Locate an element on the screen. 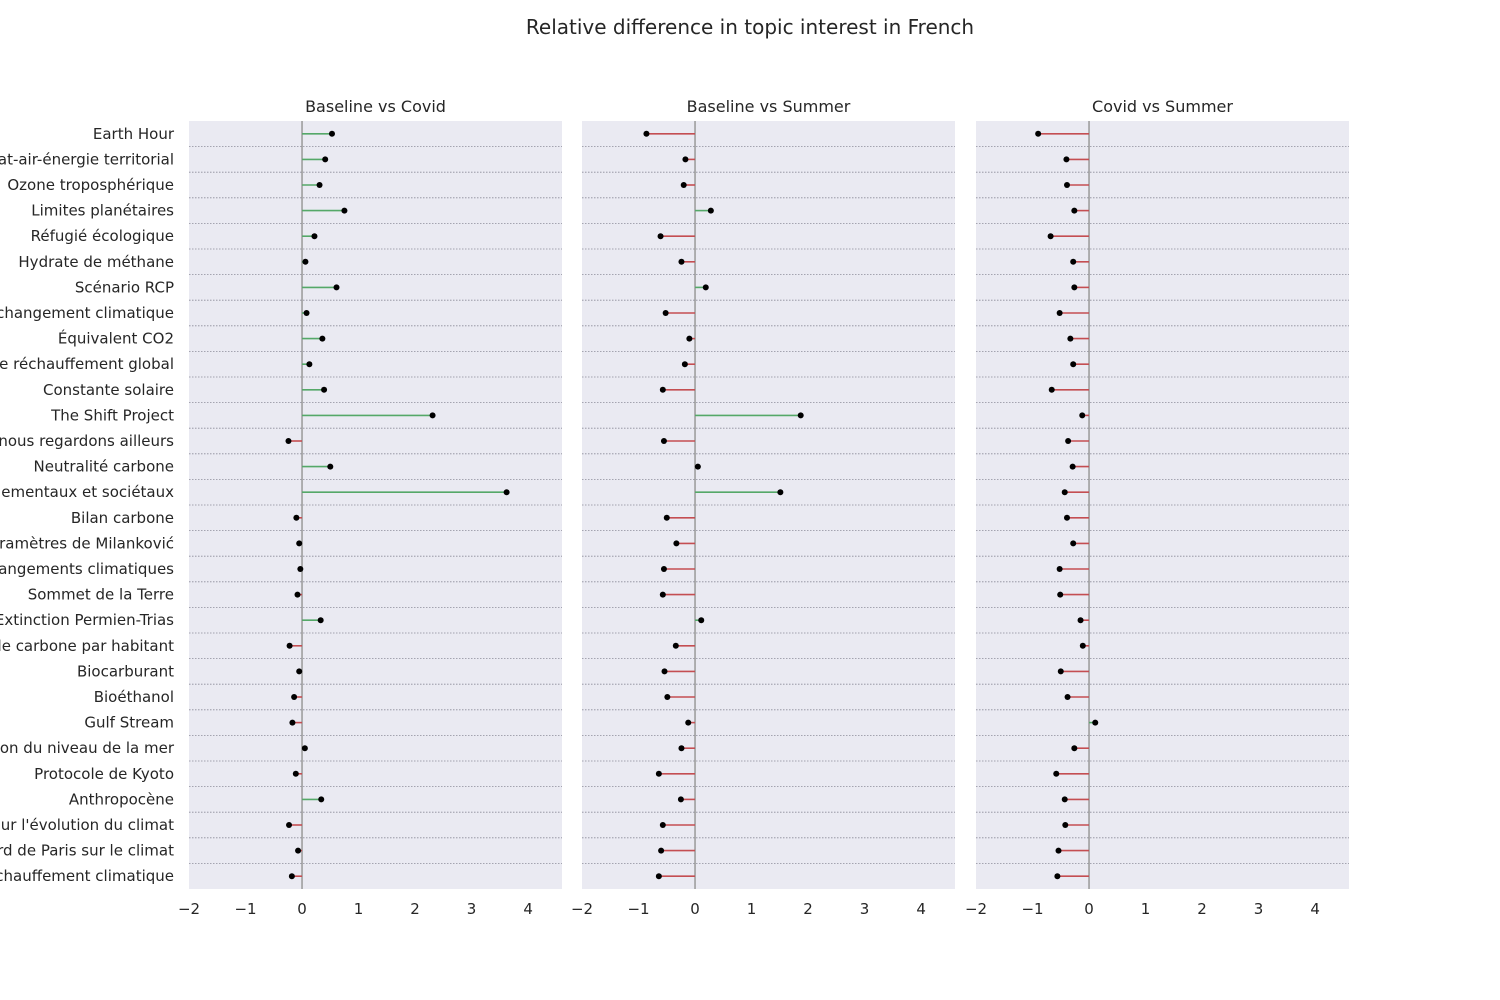 The image size is (1500, 1000). category-label: Biocarburant is located at coordinates (125, 671).